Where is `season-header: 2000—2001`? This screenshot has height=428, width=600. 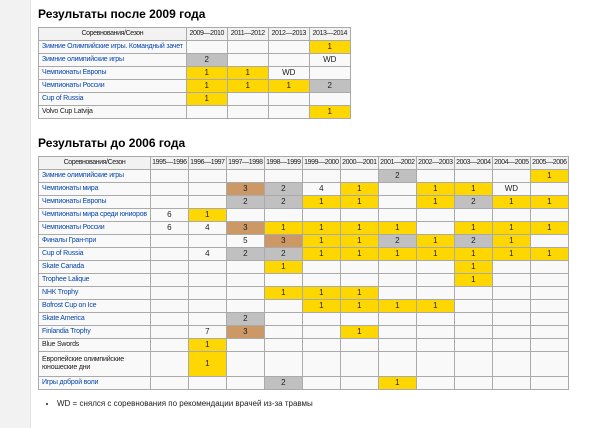 season-header: 2000—2001 is located at coordinates (359, 163).